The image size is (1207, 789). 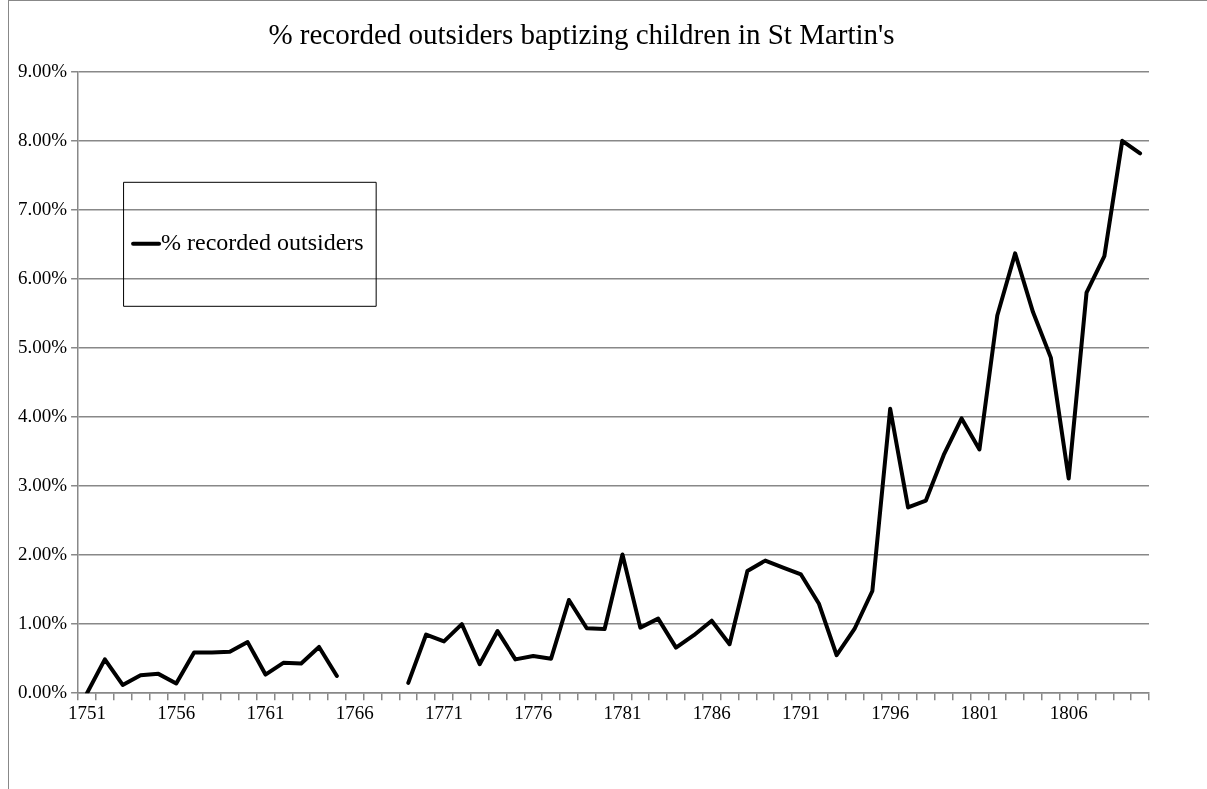 What do you see at coordinates (43, 139) in the screenshot?
I see `y-tick-label: 8.00%` at bounding box center [43, 139].